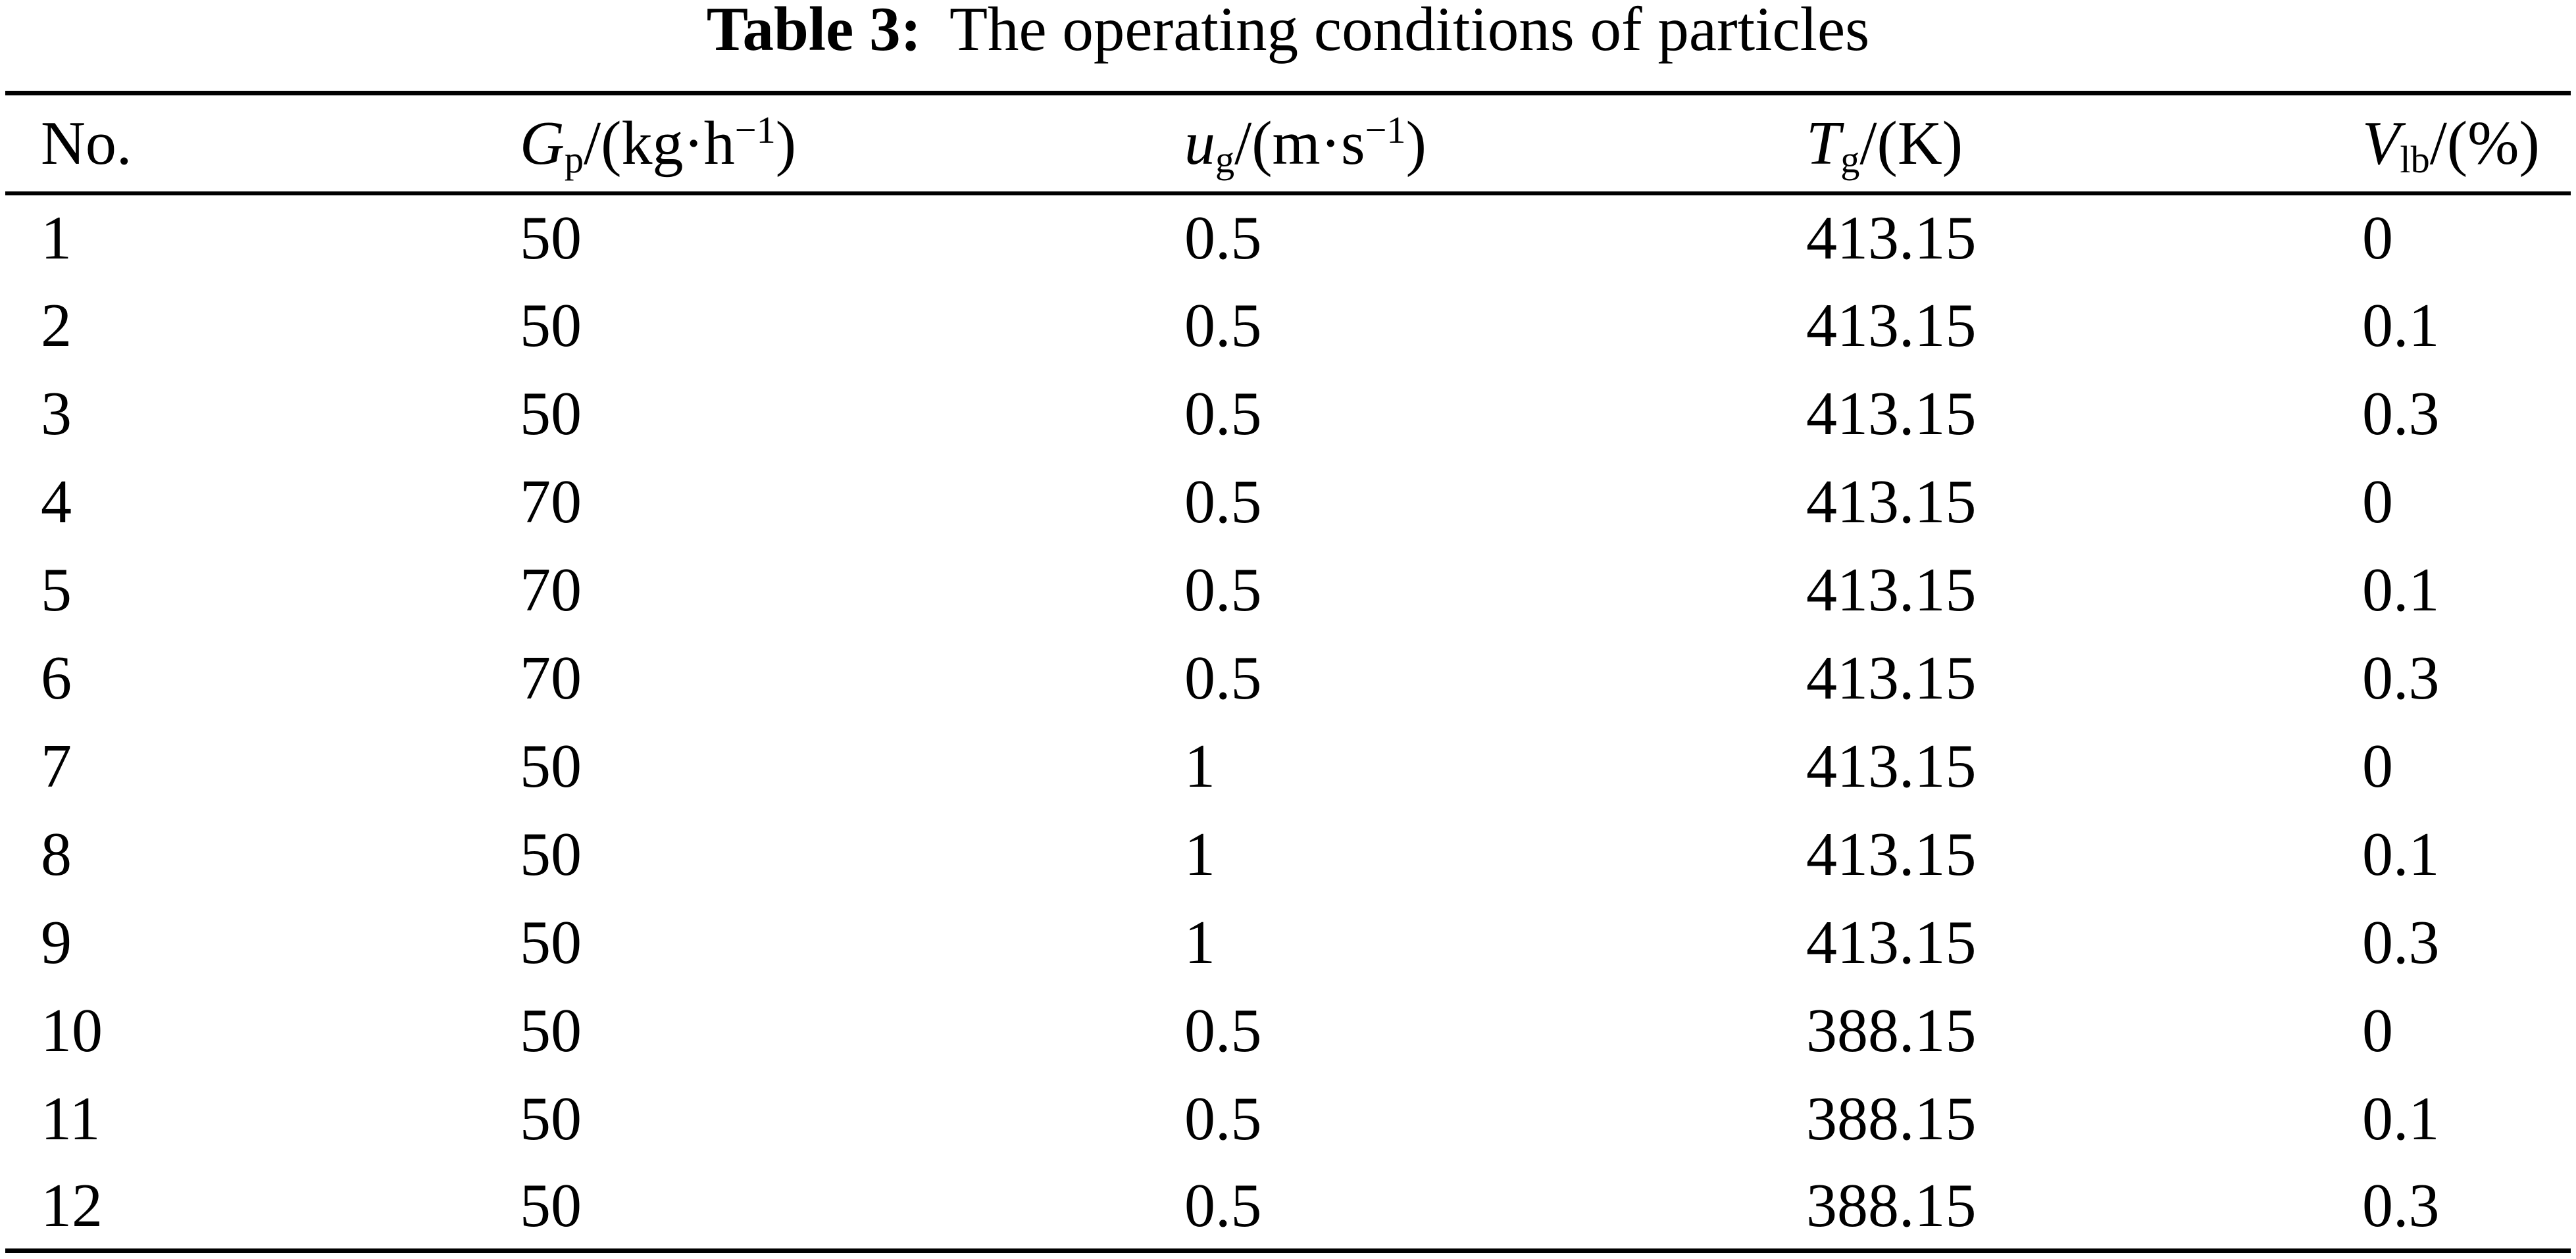  What do you see at coordinates (57, 238) in the screenshot?
I see `cell-no: 1` at bounding box center [57, 238].